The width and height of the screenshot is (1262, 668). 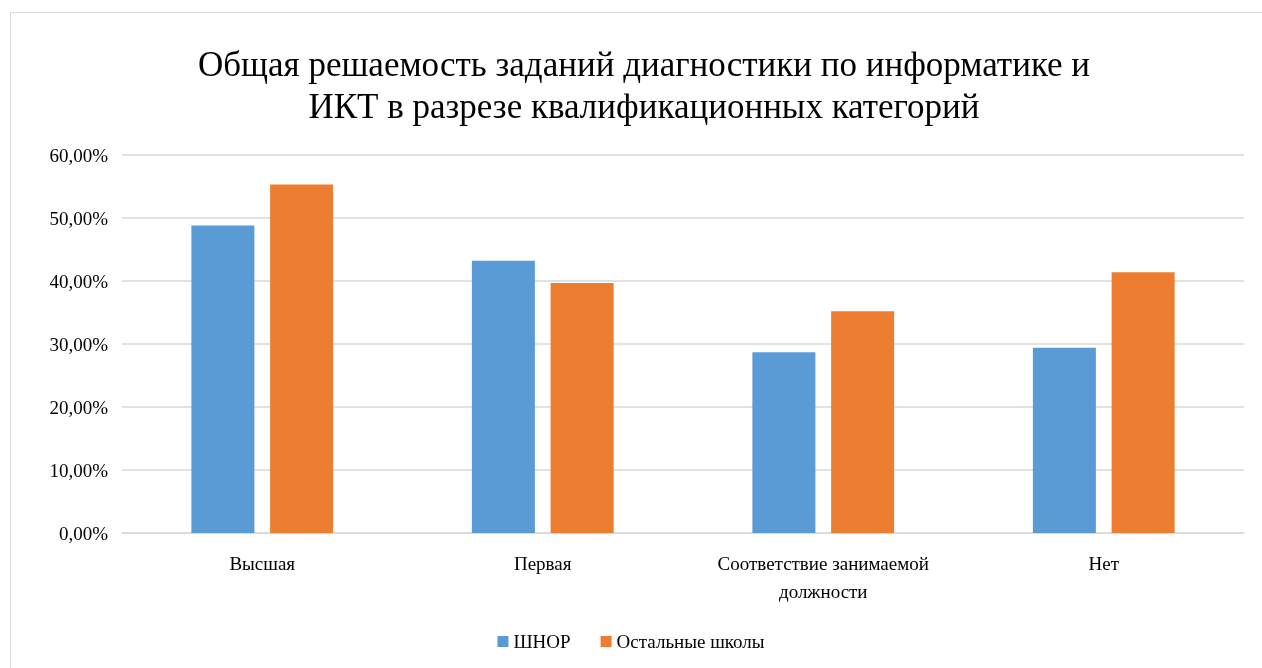 What do you see at coordinates (690, 641) in the screenshot?
I see `legend-label: Остальные школы` at bounding box center [690, 641].